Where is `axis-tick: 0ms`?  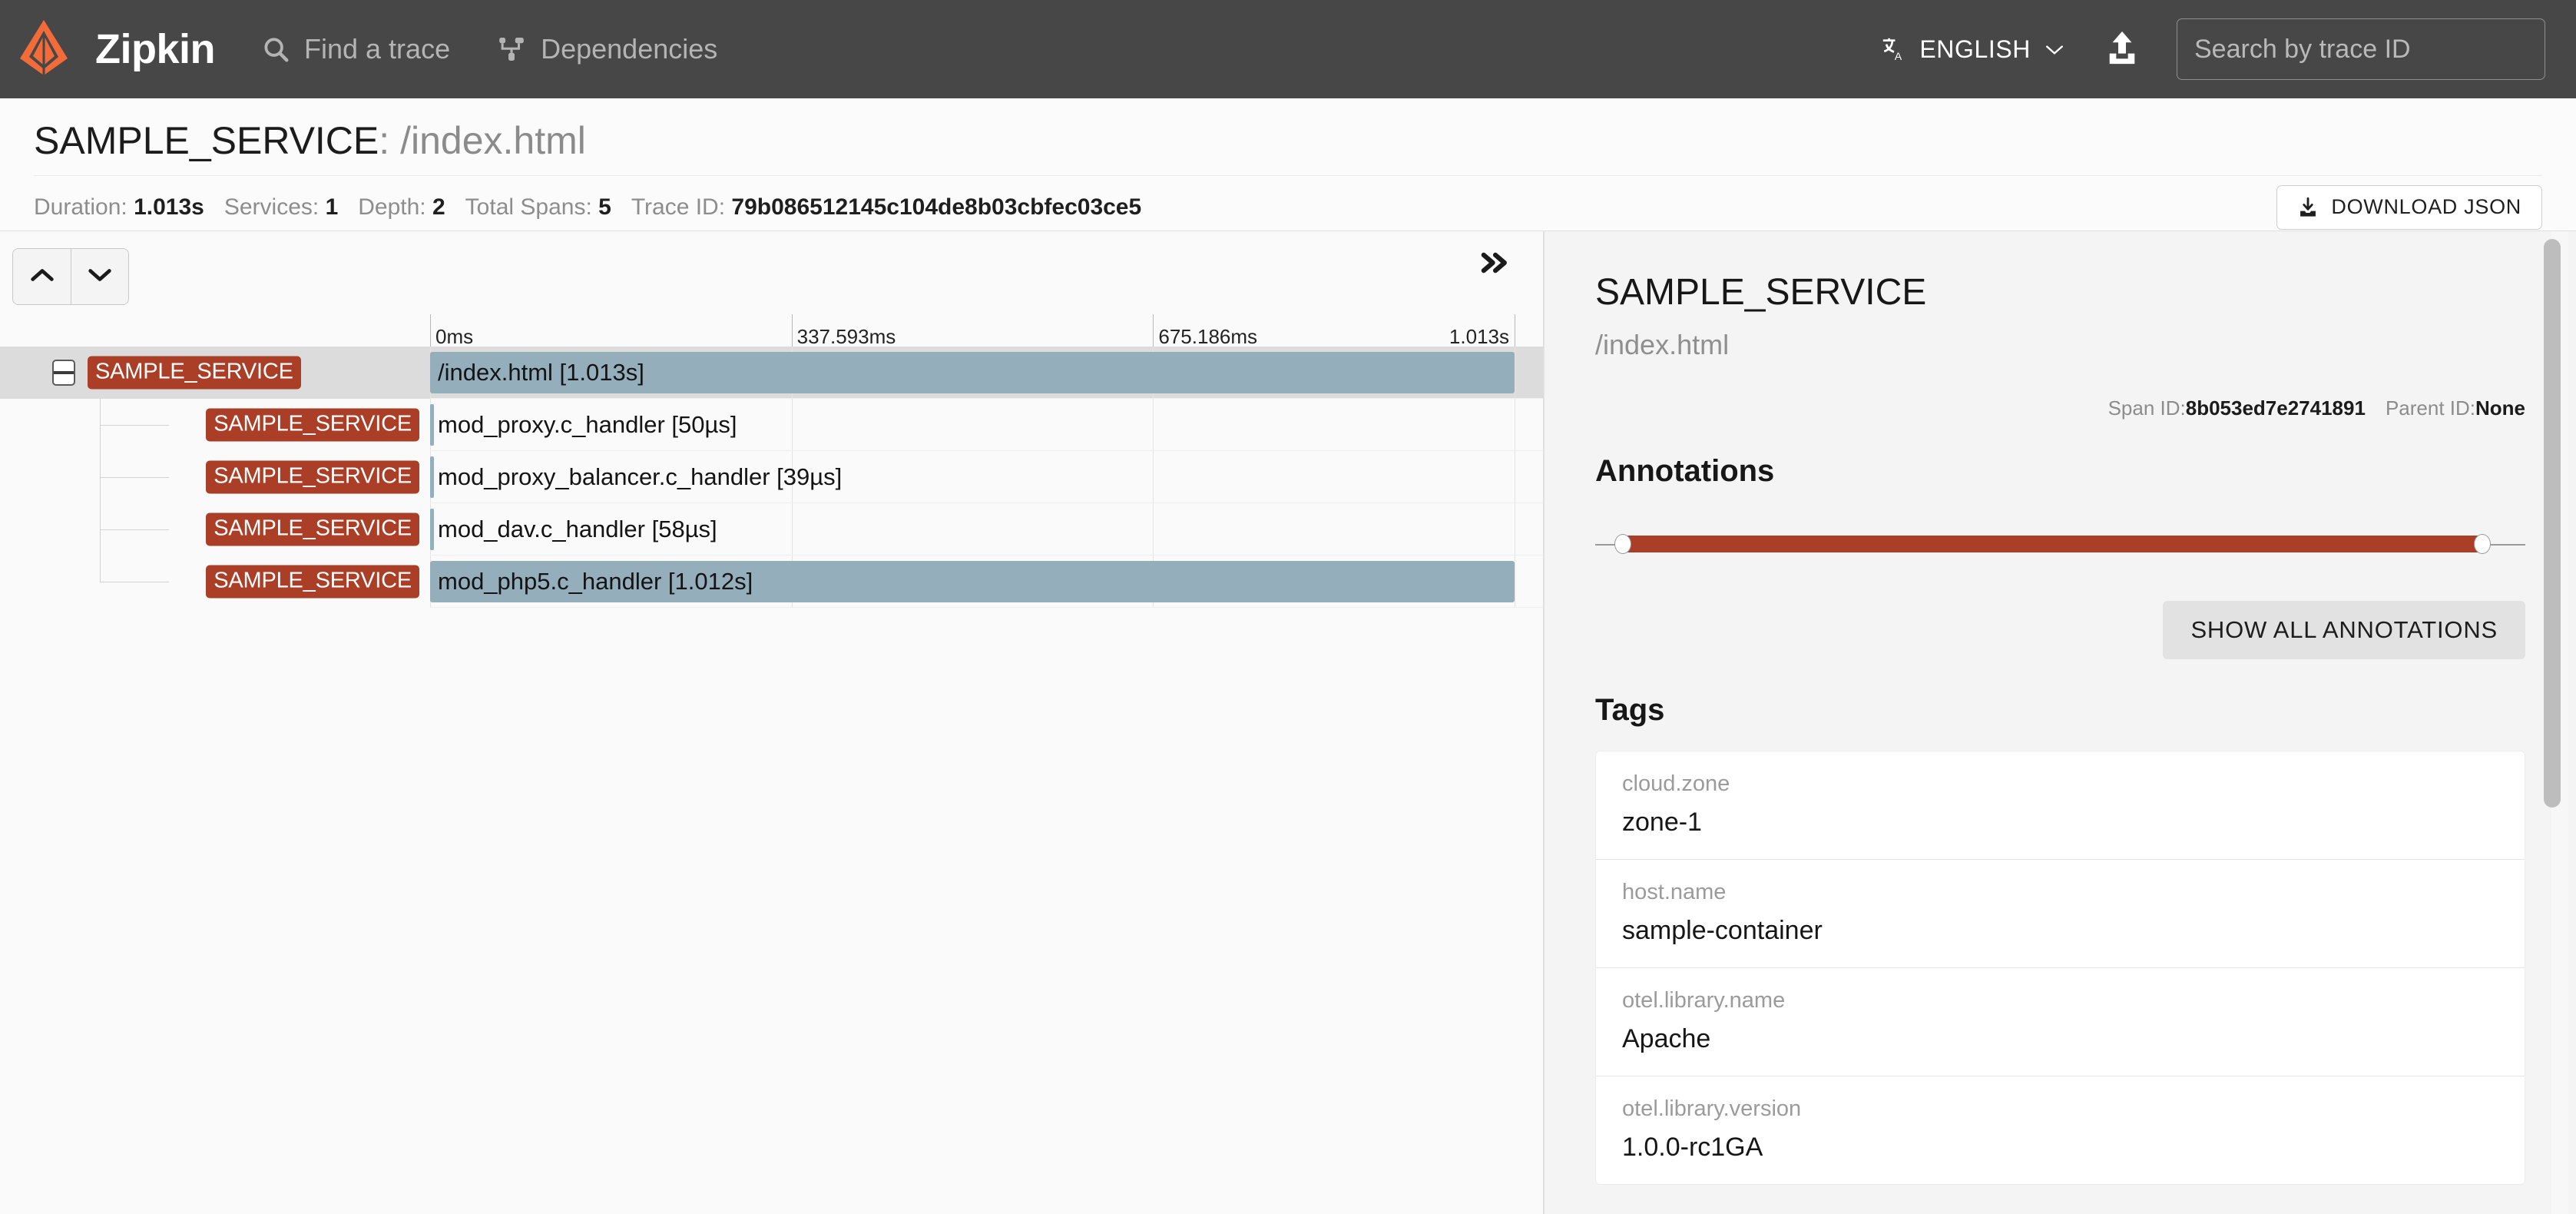
axis-tick: 0ms is located at coordinates (451, 331).